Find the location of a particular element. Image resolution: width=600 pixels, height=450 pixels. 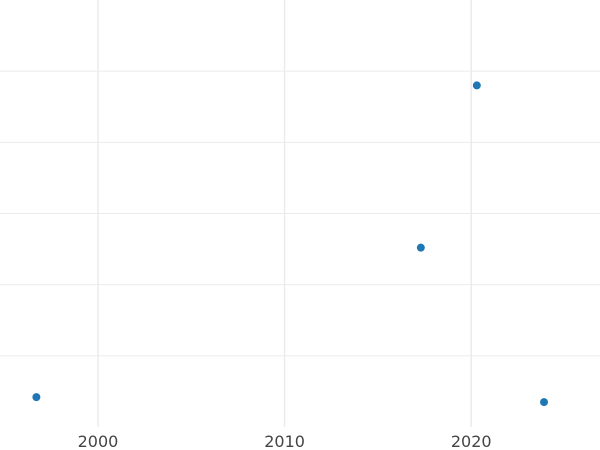

x-tick-label: 2010 is located at coordinates (284, 441).